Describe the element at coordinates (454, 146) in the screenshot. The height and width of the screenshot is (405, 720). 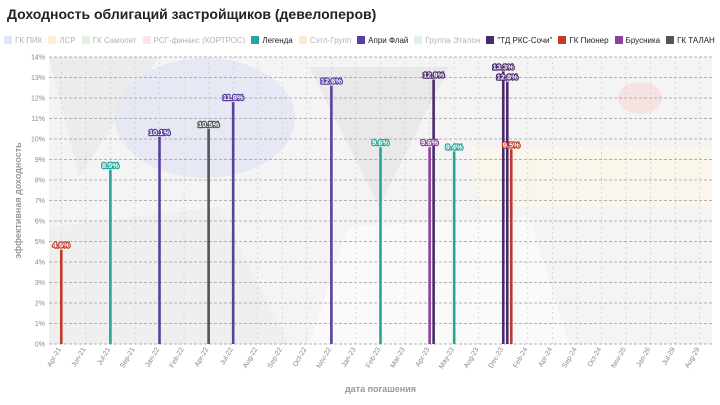
I see `data-label: 9.4%` at that location.